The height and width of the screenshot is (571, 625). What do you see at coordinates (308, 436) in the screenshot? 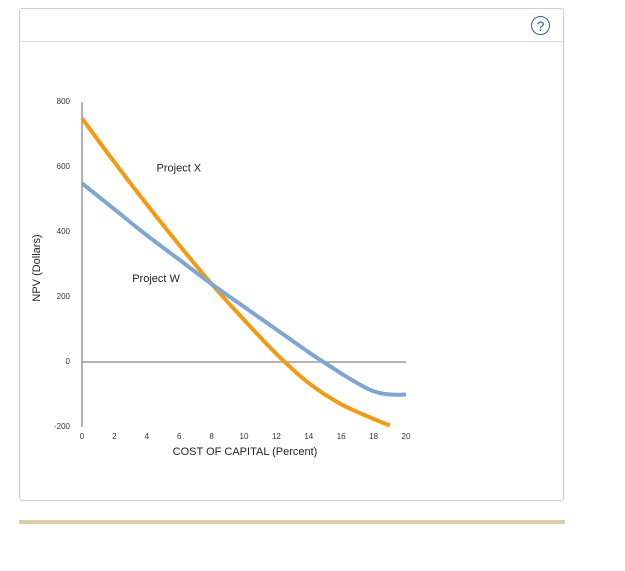
I see `x-tick-label: 14` at bounding box center [308, 436].